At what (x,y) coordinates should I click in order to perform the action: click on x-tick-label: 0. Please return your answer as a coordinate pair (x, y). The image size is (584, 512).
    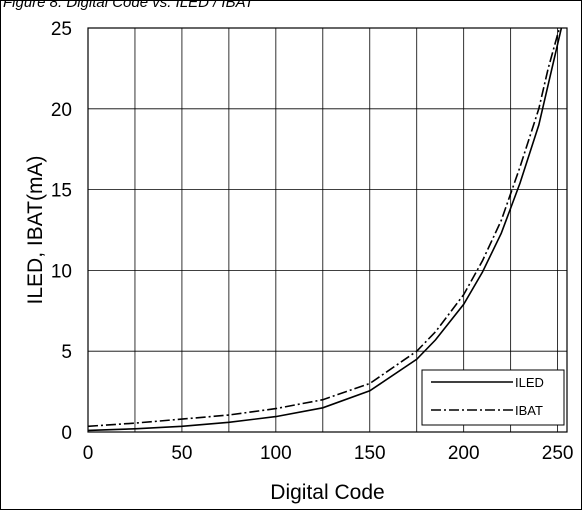
    Looking at the image, I should click on (88, 453).